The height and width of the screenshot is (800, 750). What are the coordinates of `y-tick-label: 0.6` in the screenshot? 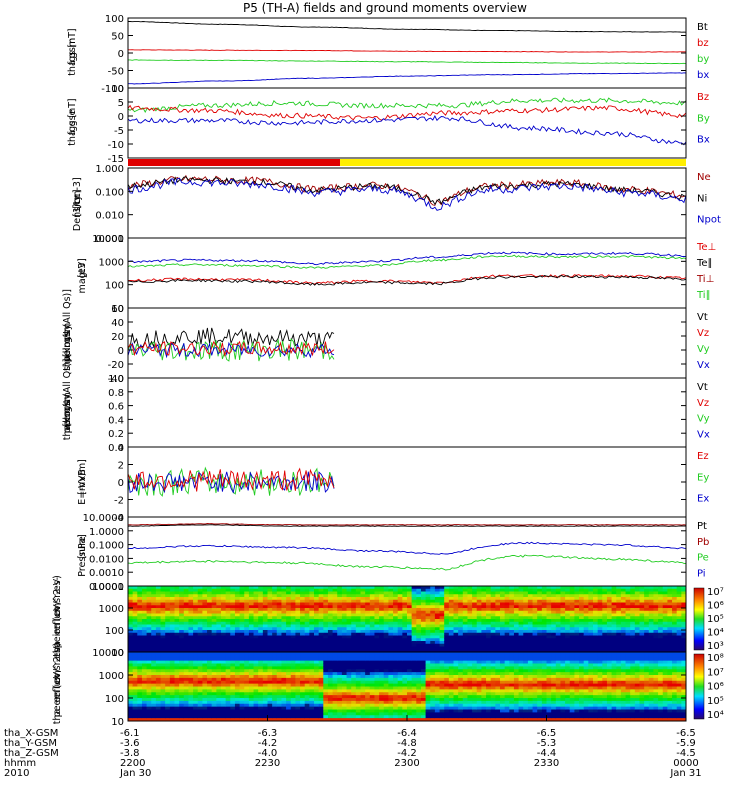 It's located at (116, 407).